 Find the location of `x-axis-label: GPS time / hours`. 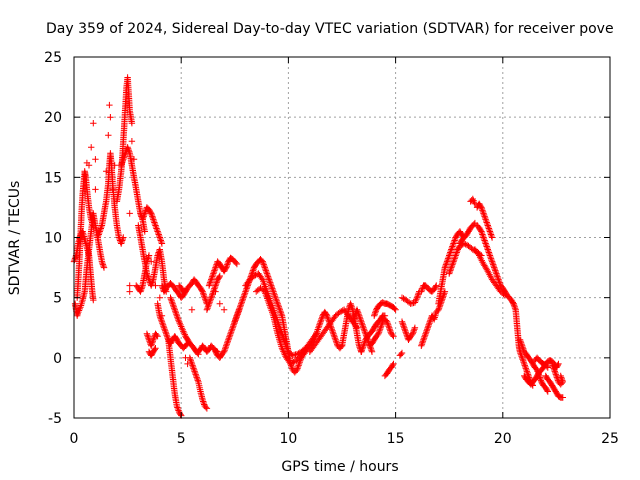

x-axis-label: GPS time / hours is located at coordinates (339, 467).